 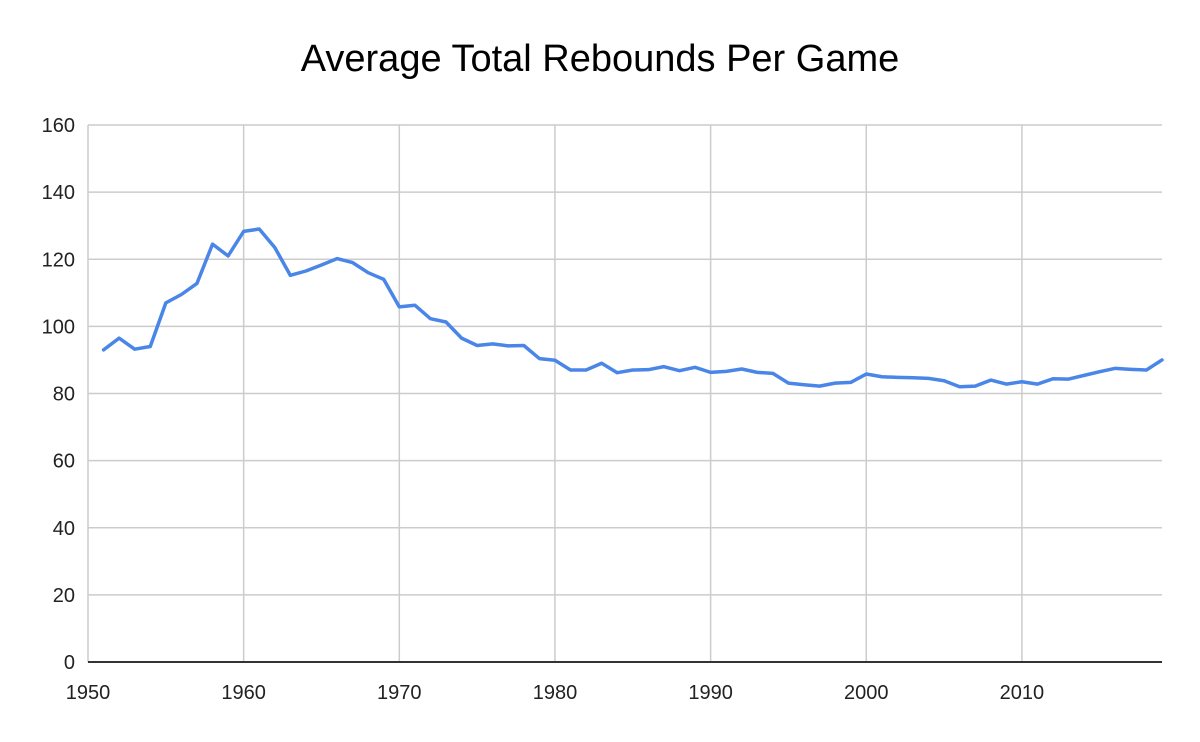 What do you see at coordinates (58, 260) in the screenshot?
I see `y-tick-label: 120` at bounding box center [58, 260].